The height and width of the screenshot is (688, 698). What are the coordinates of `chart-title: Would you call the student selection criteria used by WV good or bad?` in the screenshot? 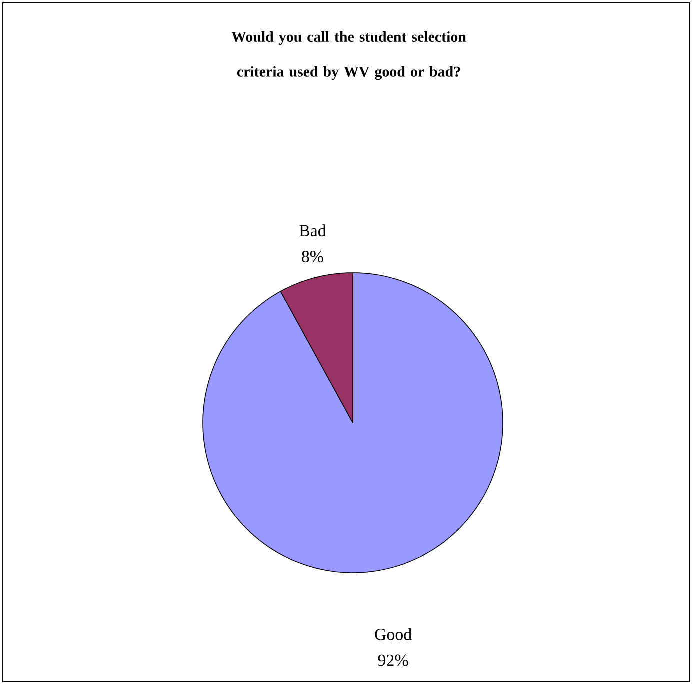 It's located at (349, 56).